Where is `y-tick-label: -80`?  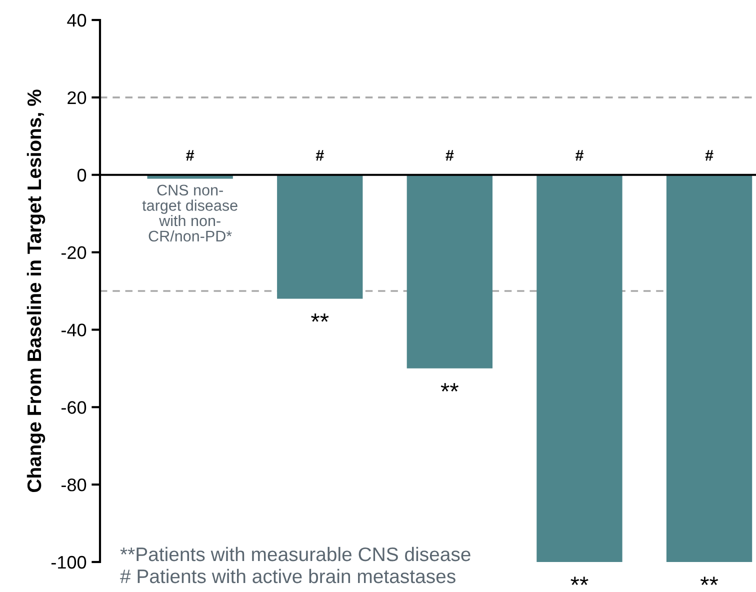
y-tick-label: -80 is located at coordinates (74, 485).